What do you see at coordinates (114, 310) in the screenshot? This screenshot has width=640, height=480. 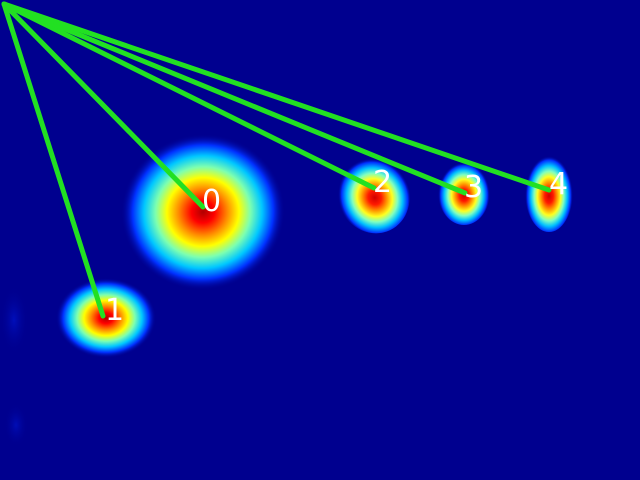 I see `blob-label-1: 1` at bounding box center [114, 310].